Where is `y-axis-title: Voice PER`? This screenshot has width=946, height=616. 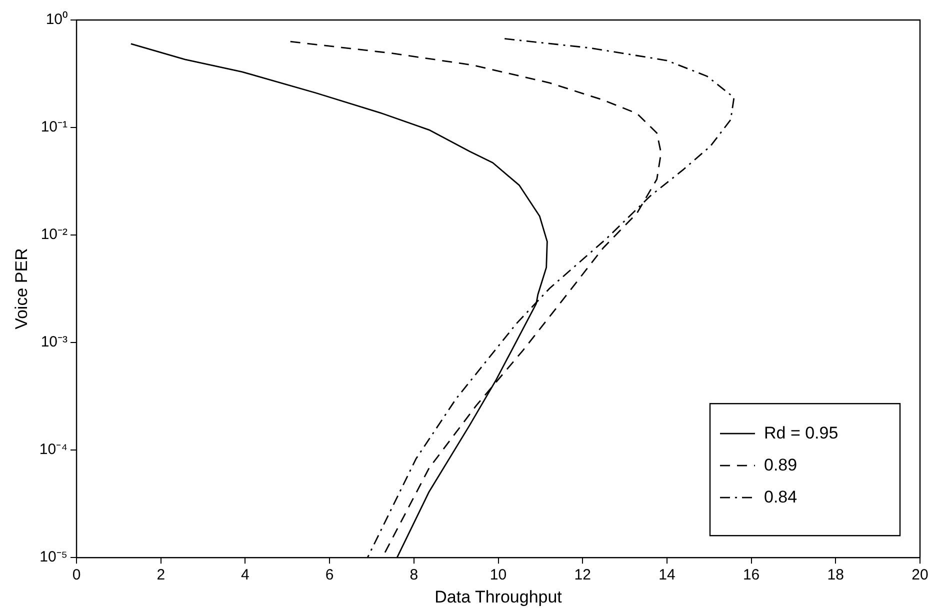 y-axis-title: Voice PER is located at coordinates (21, 289).